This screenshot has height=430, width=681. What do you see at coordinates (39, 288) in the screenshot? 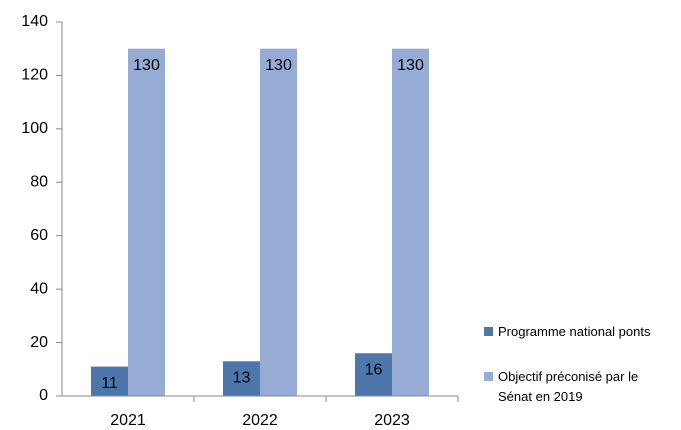
I see `y-tick-label: 40` at bounding box center [39, 288].